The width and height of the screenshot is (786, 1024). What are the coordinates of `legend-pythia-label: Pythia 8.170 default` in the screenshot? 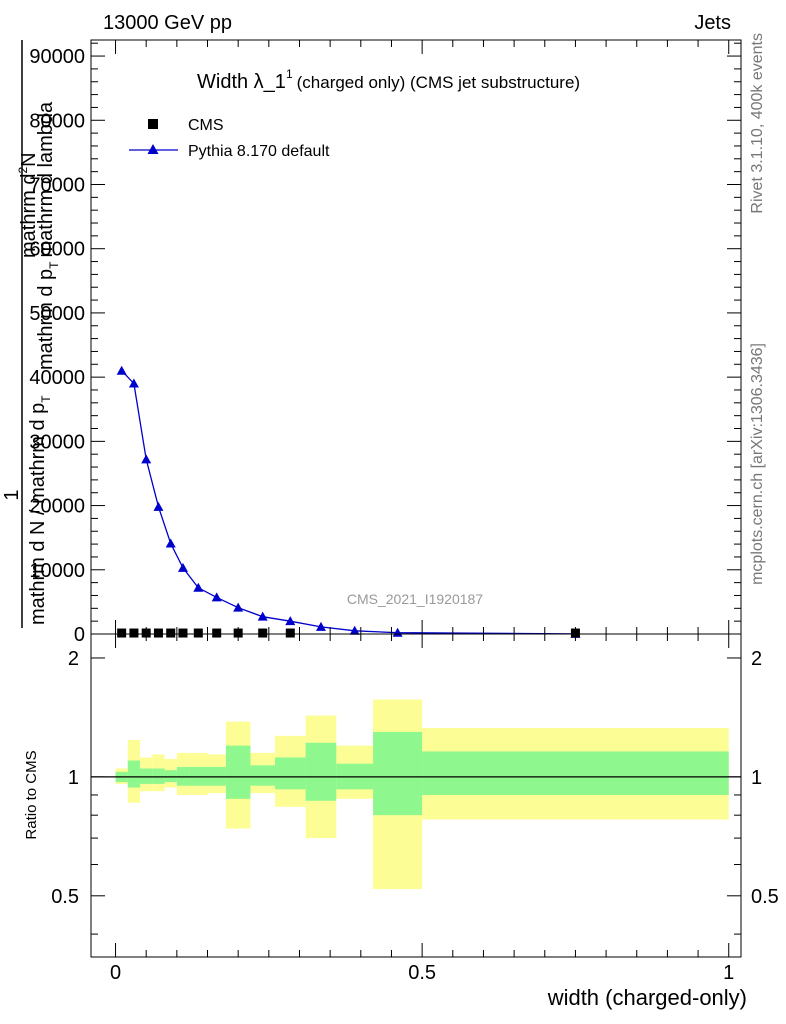 It's located at (259, 151).